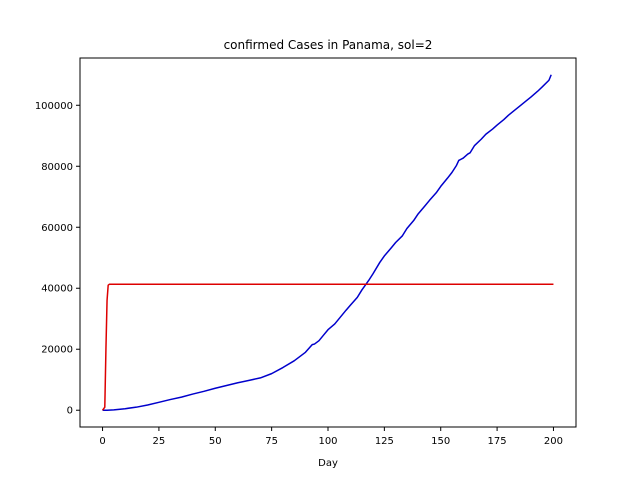 Image resolution: width=640 pixels, height=480 pixels. What do you see at coordinates (328, 463) in the screenshot?
I see `x-axis-label: Day` at bounding box center [328, 463].